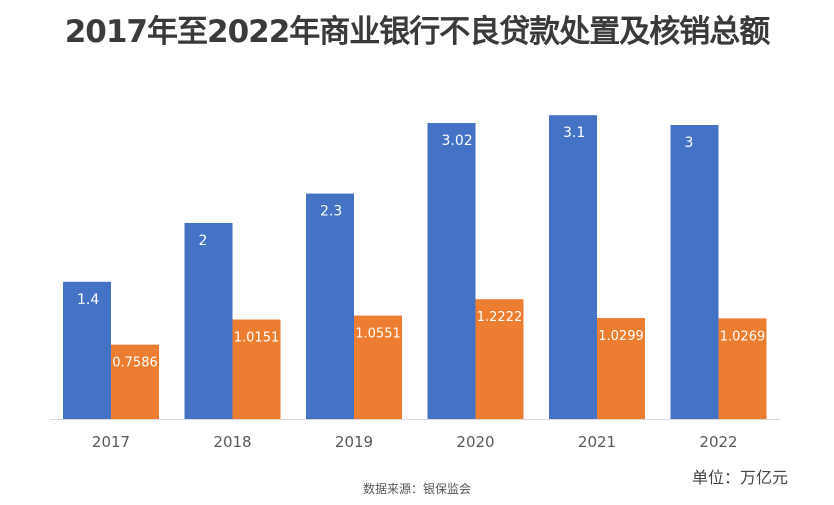  What do you see at coordinates (689, 143) in the screenshot?
I see `data-label-blue-2022: 3` at bounding box center [689, 143].